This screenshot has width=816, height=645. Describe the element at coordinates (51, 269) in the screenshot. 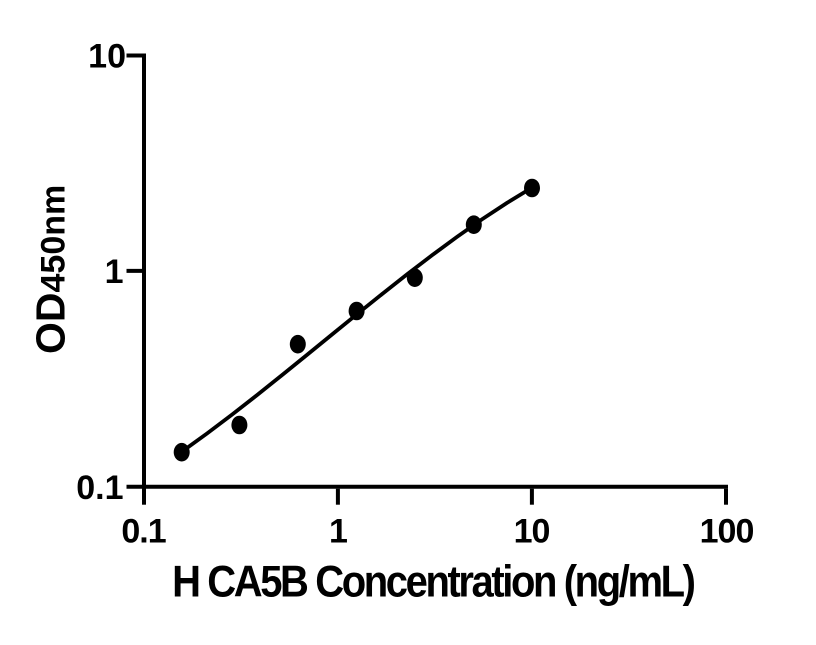

I see `svg-text: OD450nm` at that location.